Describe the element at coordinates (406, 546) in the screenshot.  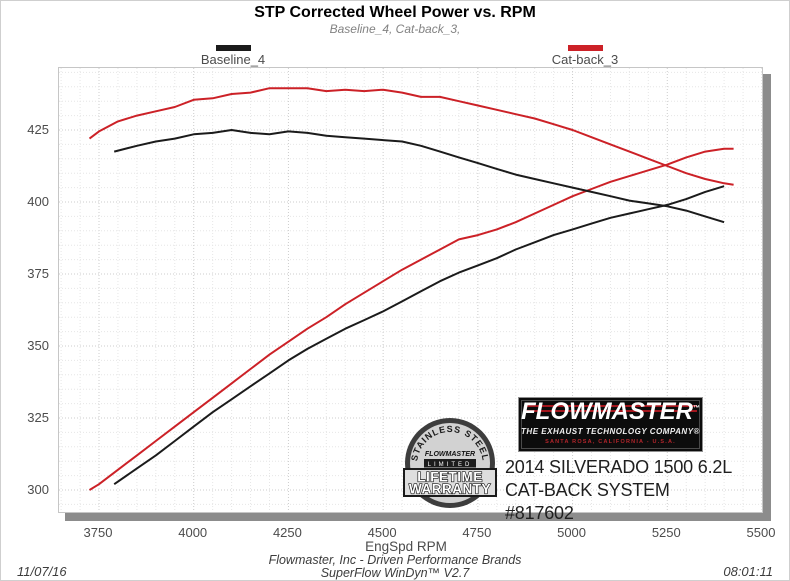
I see `x-axis-label: EngSpd RPM` at that location.